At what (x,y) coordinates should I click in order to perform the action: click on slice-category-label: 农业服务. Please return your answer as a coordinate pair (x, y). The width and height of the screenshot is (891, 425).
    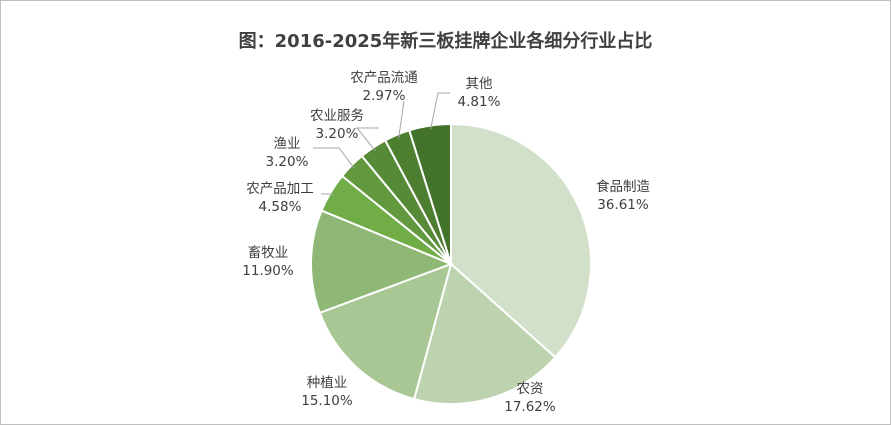
    Looking at the image, I should click on (337, 116).